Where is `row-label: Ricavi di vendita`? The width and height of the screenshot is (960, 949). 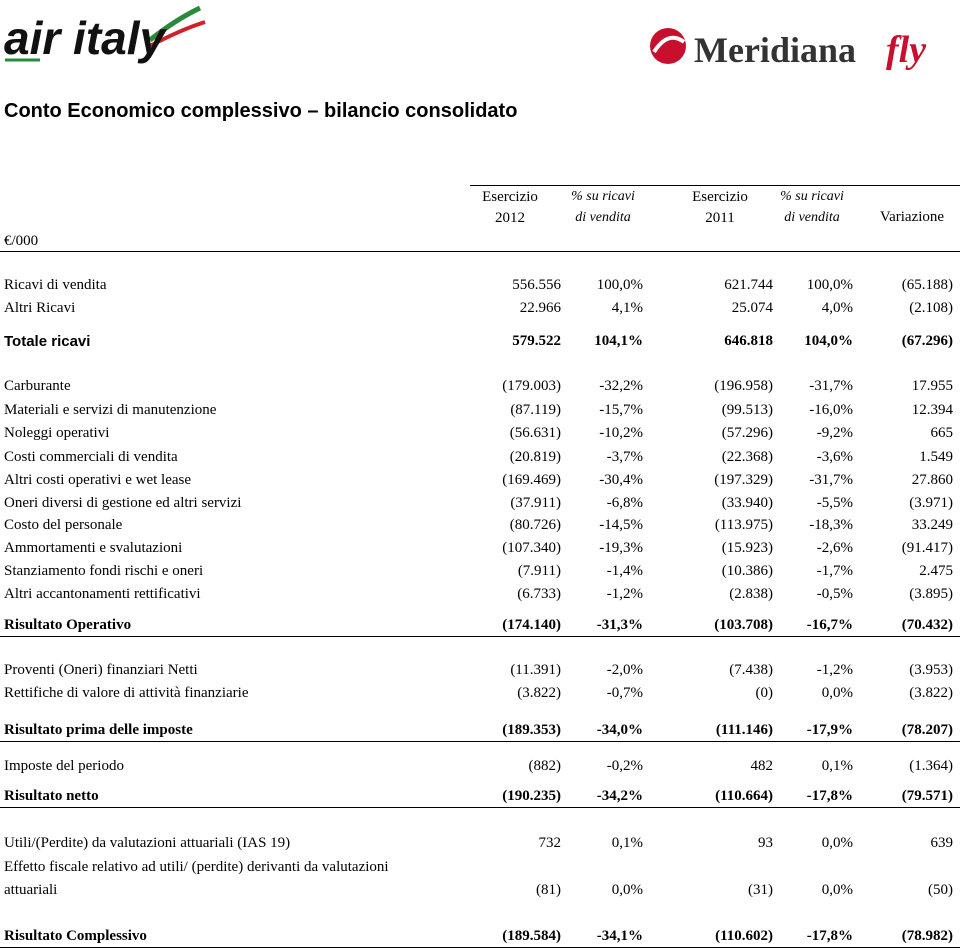
row-label: Ricavi di vendita is located at coordinates (55, 285).